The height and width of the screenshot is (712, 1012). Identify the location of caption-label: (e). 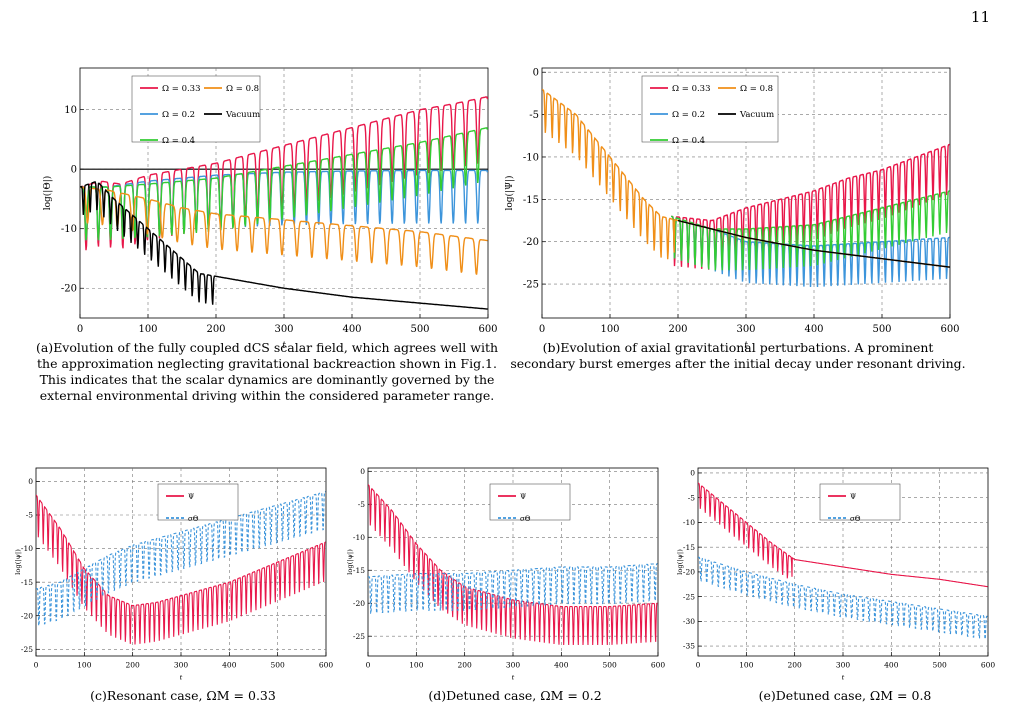
(767, 695).